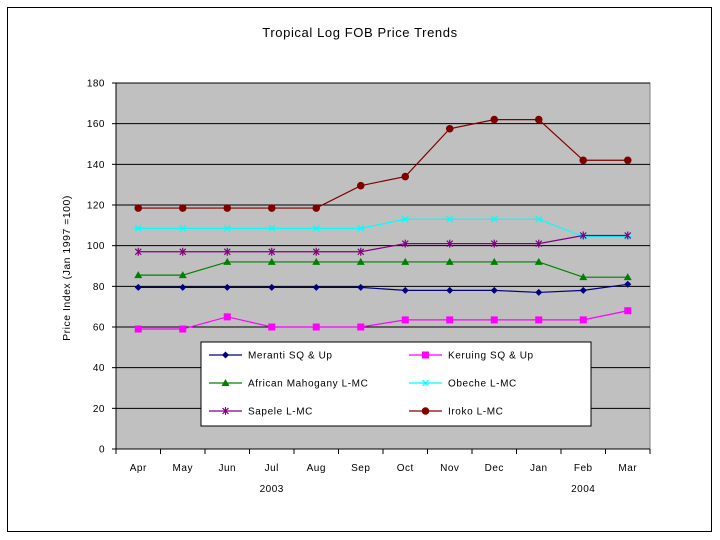 Image resolution: width=720 pixels, height=540 pixels. Describe the element at coordinates (67, 268) in the screenshot. I see `y-axis-label: Price Index (Jan 1997 =100)` at that location.